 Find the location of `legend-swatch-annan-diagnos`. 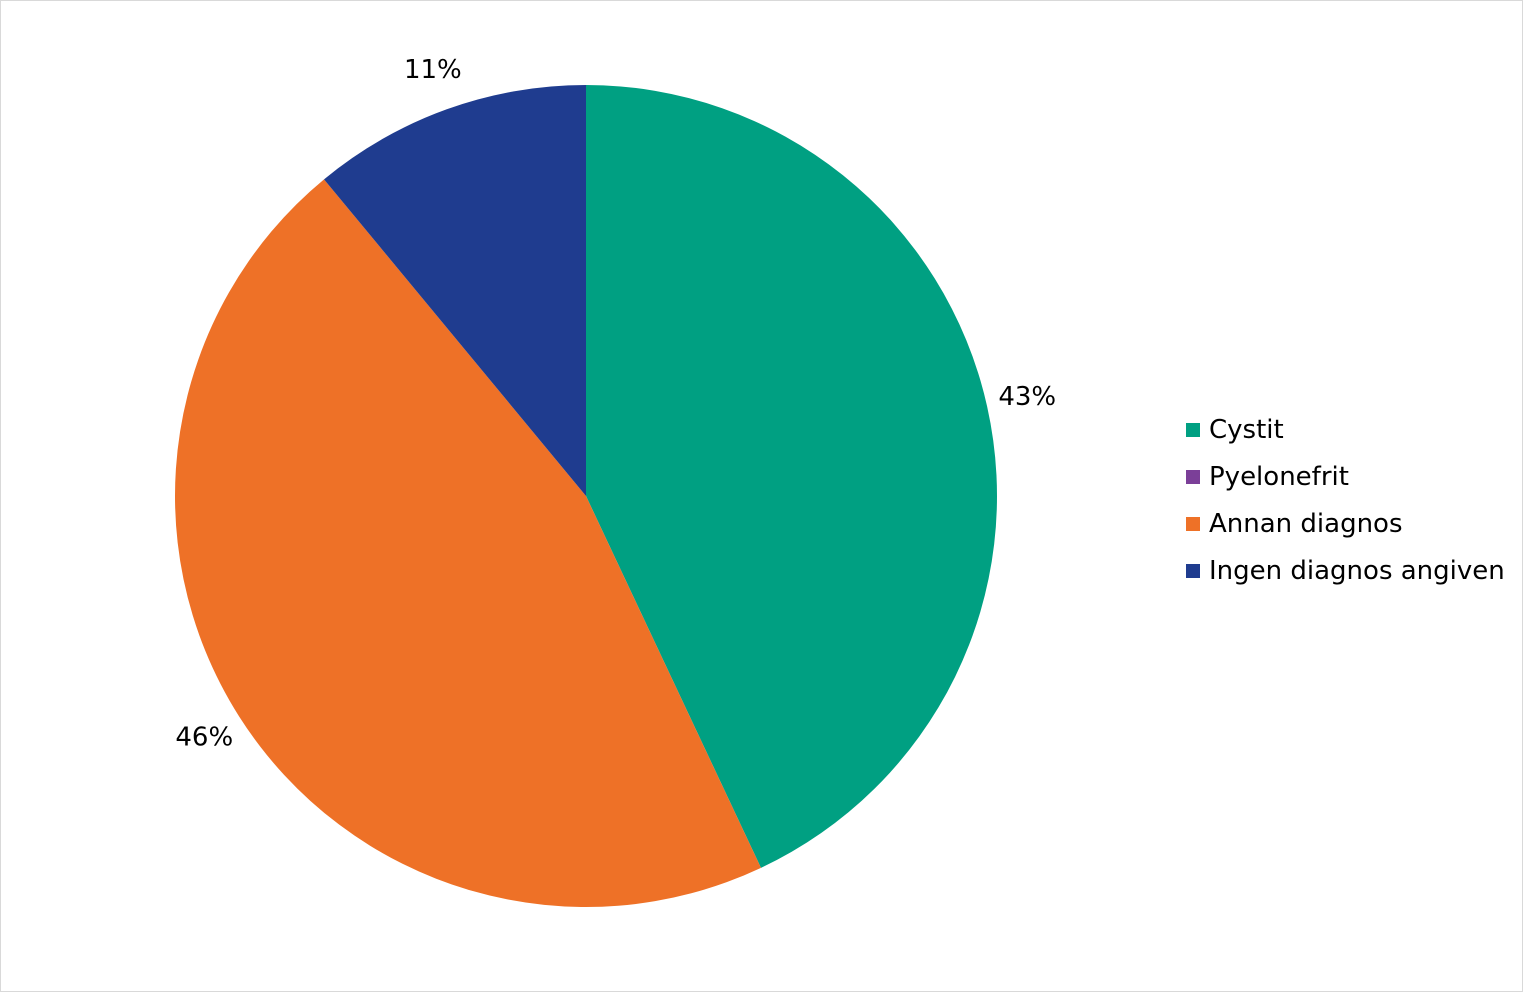

legend-swatch-annan-diagnos is located at coordinates (1193, 523).